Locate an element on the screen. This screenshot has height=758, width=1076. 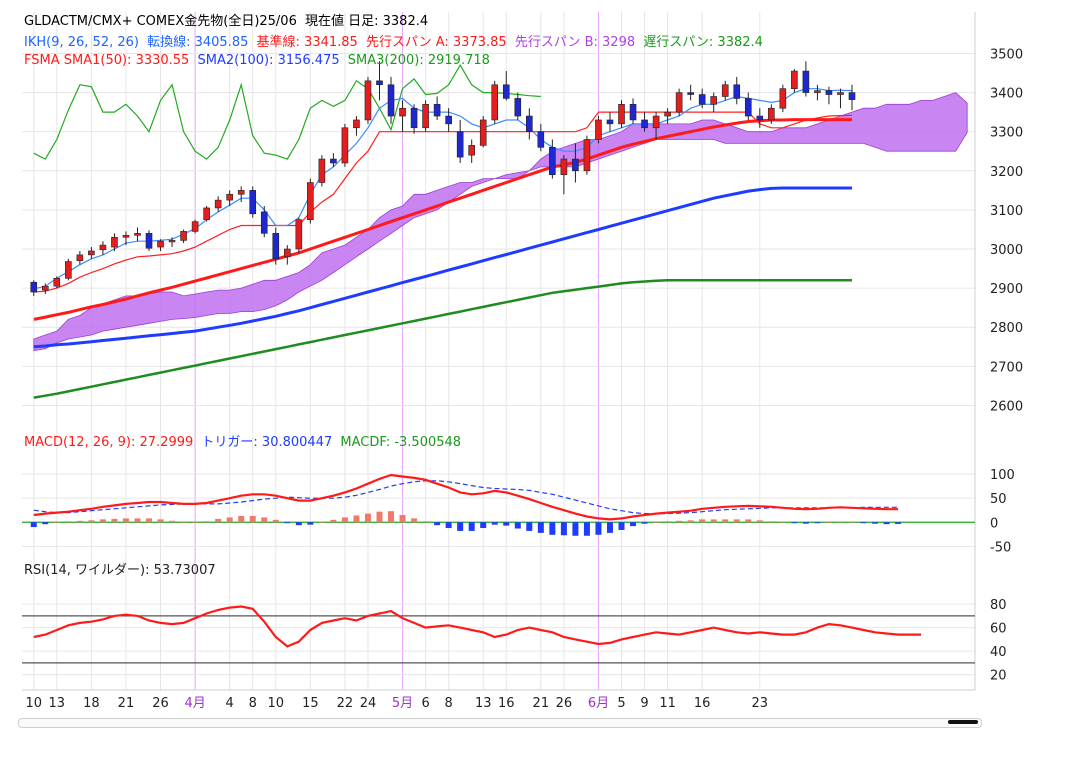
sma1-label: FSMA SMA1(50): 3330.55 is located at coordinates (107, 60).